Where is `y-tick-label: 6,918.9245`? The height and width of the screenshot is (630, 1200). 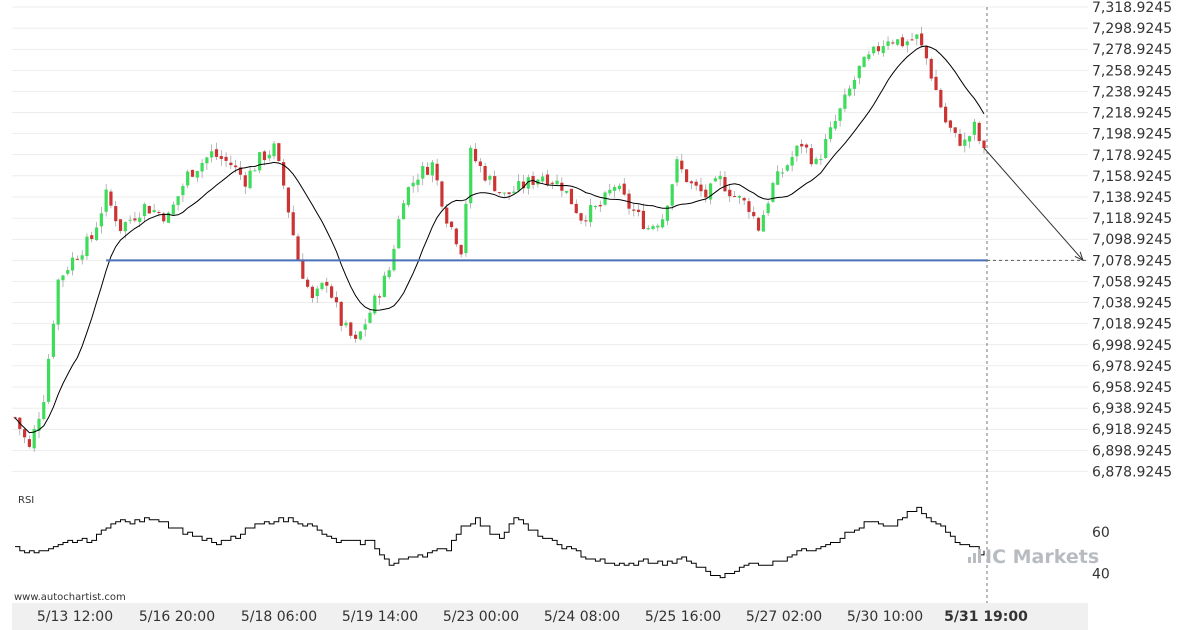 y-tick-label: 6,918.9245 is located at coordinates (1132, 430).